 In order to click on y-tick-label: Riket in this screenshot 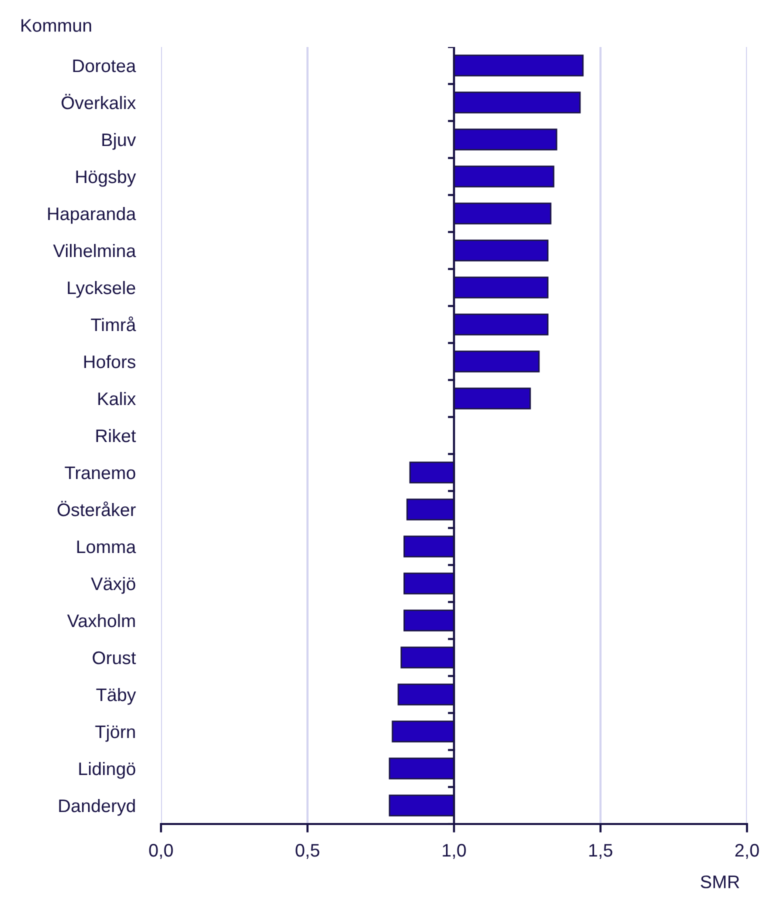, I will do `click(116, 435)`.